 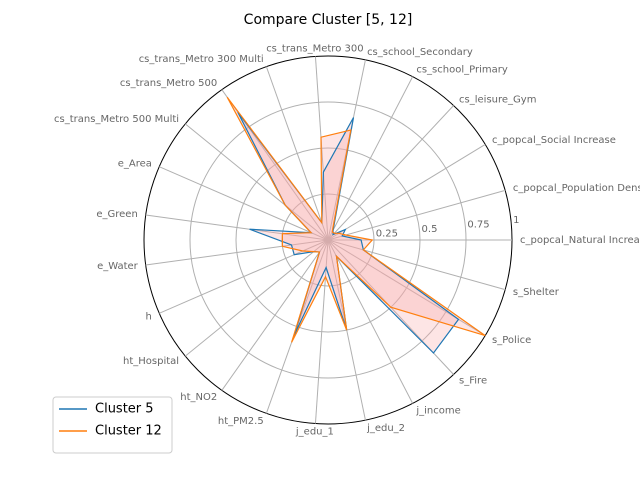 What do you see at coordinates (198, 397) in the screenshot?
I see `category-label: ht_NO2` at bounding box center [198, 397].